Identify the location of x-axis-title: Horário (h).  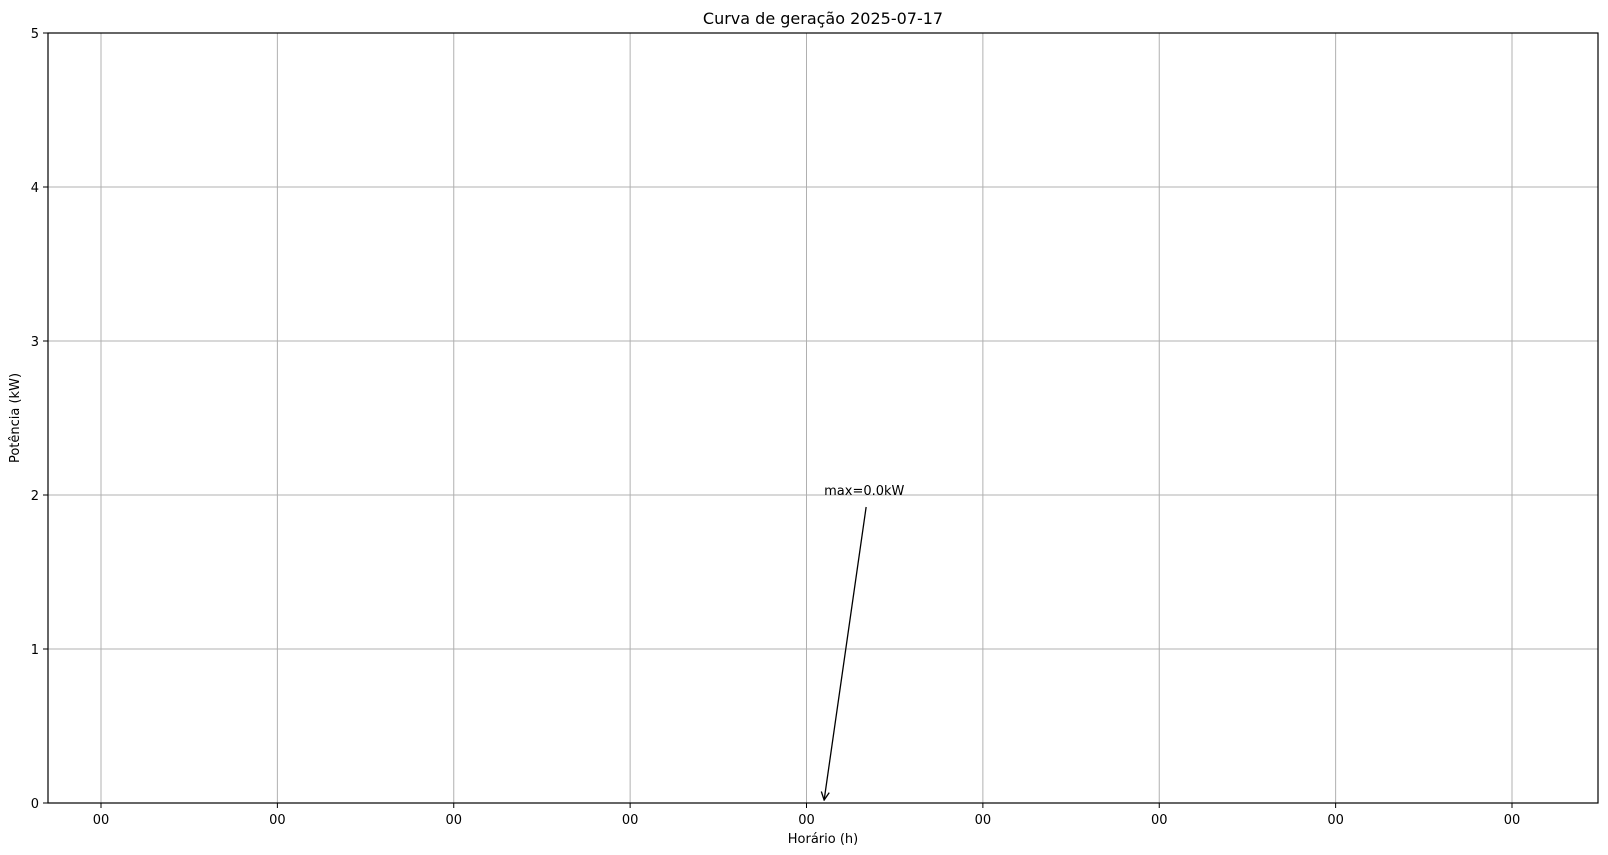
(823, 839).